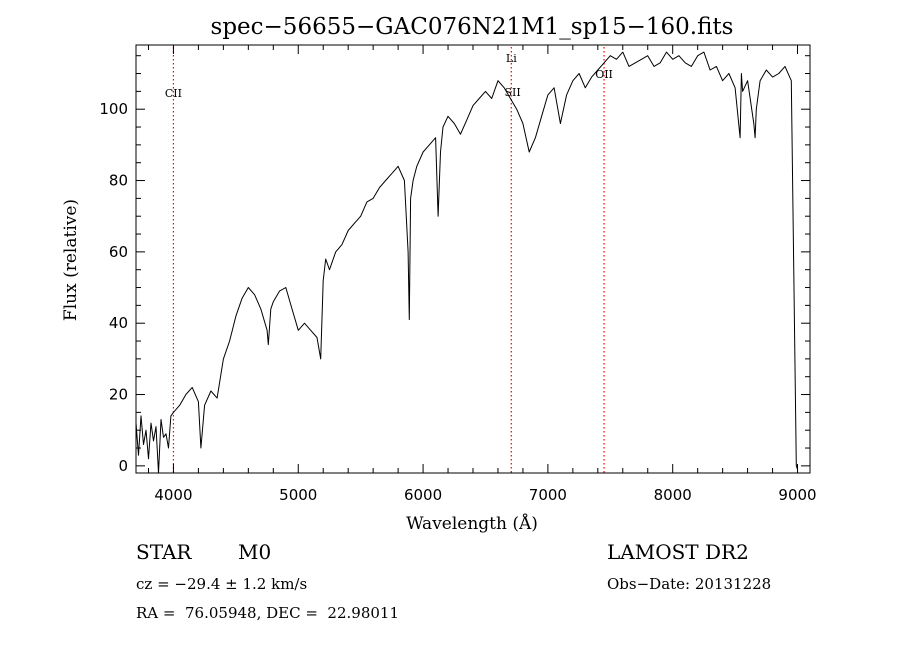  What do you see at coordinates (118, 252) in the screenshot?
I see `y-tick-label: 60` at bounding box center [118, 252].